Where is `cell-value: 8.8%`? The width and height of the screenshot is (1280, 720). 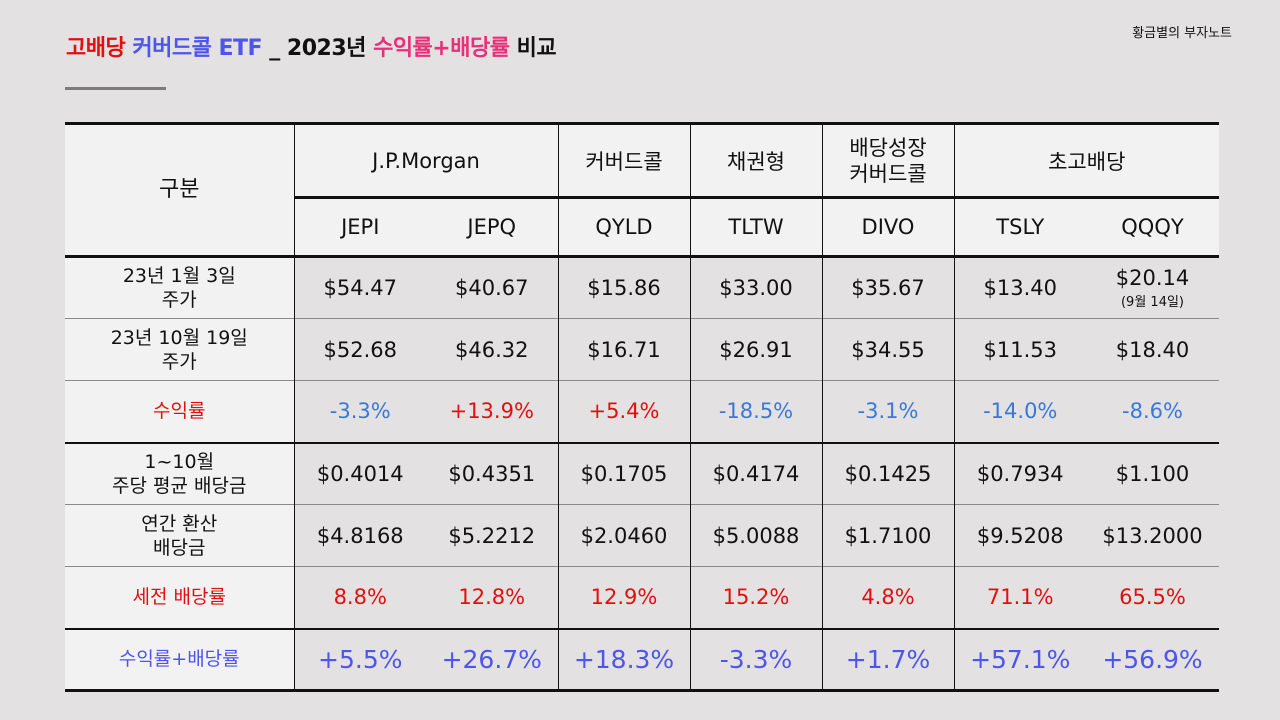 cell-value: 8.8% is located at coordinates (359, 597).